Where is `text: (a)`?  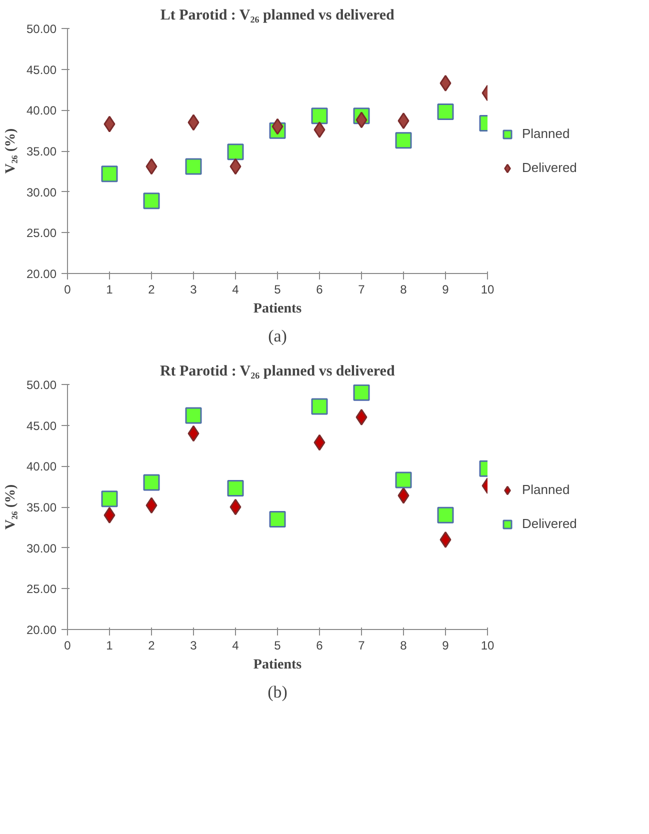 text: (a) is located at coordinates (277, 336).